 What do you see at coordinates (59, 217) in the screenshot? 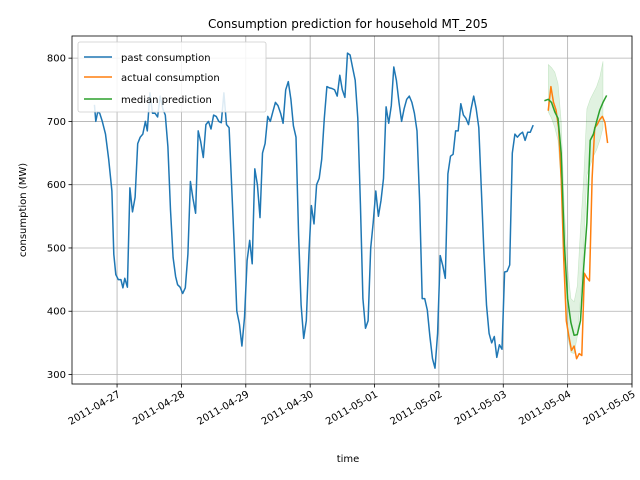
I see `y-axis-ticks: 300 400 500 600 700 800` at bounding box center [59, 217].